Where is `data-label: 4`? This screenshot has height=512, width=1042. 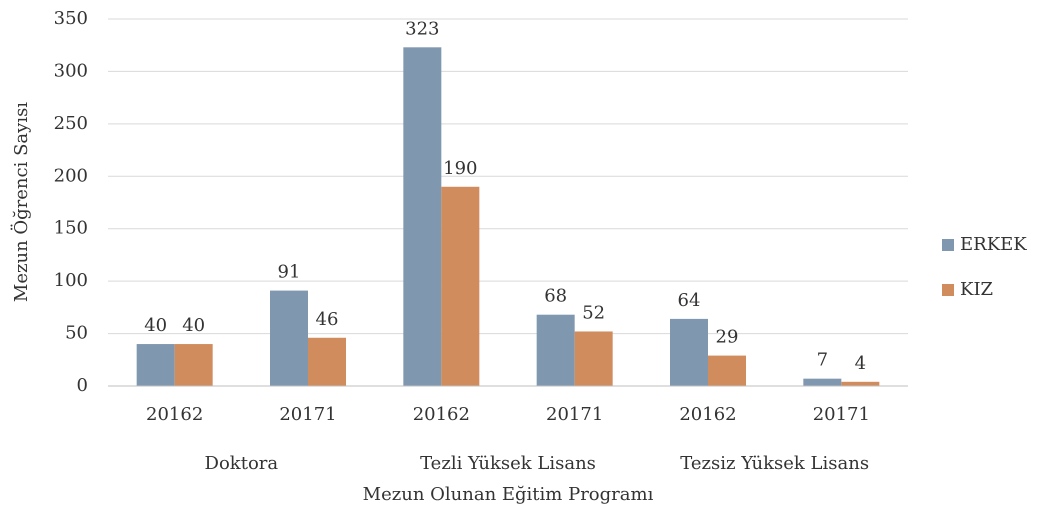 data-label: 4 is located at coordinates (860, 363).